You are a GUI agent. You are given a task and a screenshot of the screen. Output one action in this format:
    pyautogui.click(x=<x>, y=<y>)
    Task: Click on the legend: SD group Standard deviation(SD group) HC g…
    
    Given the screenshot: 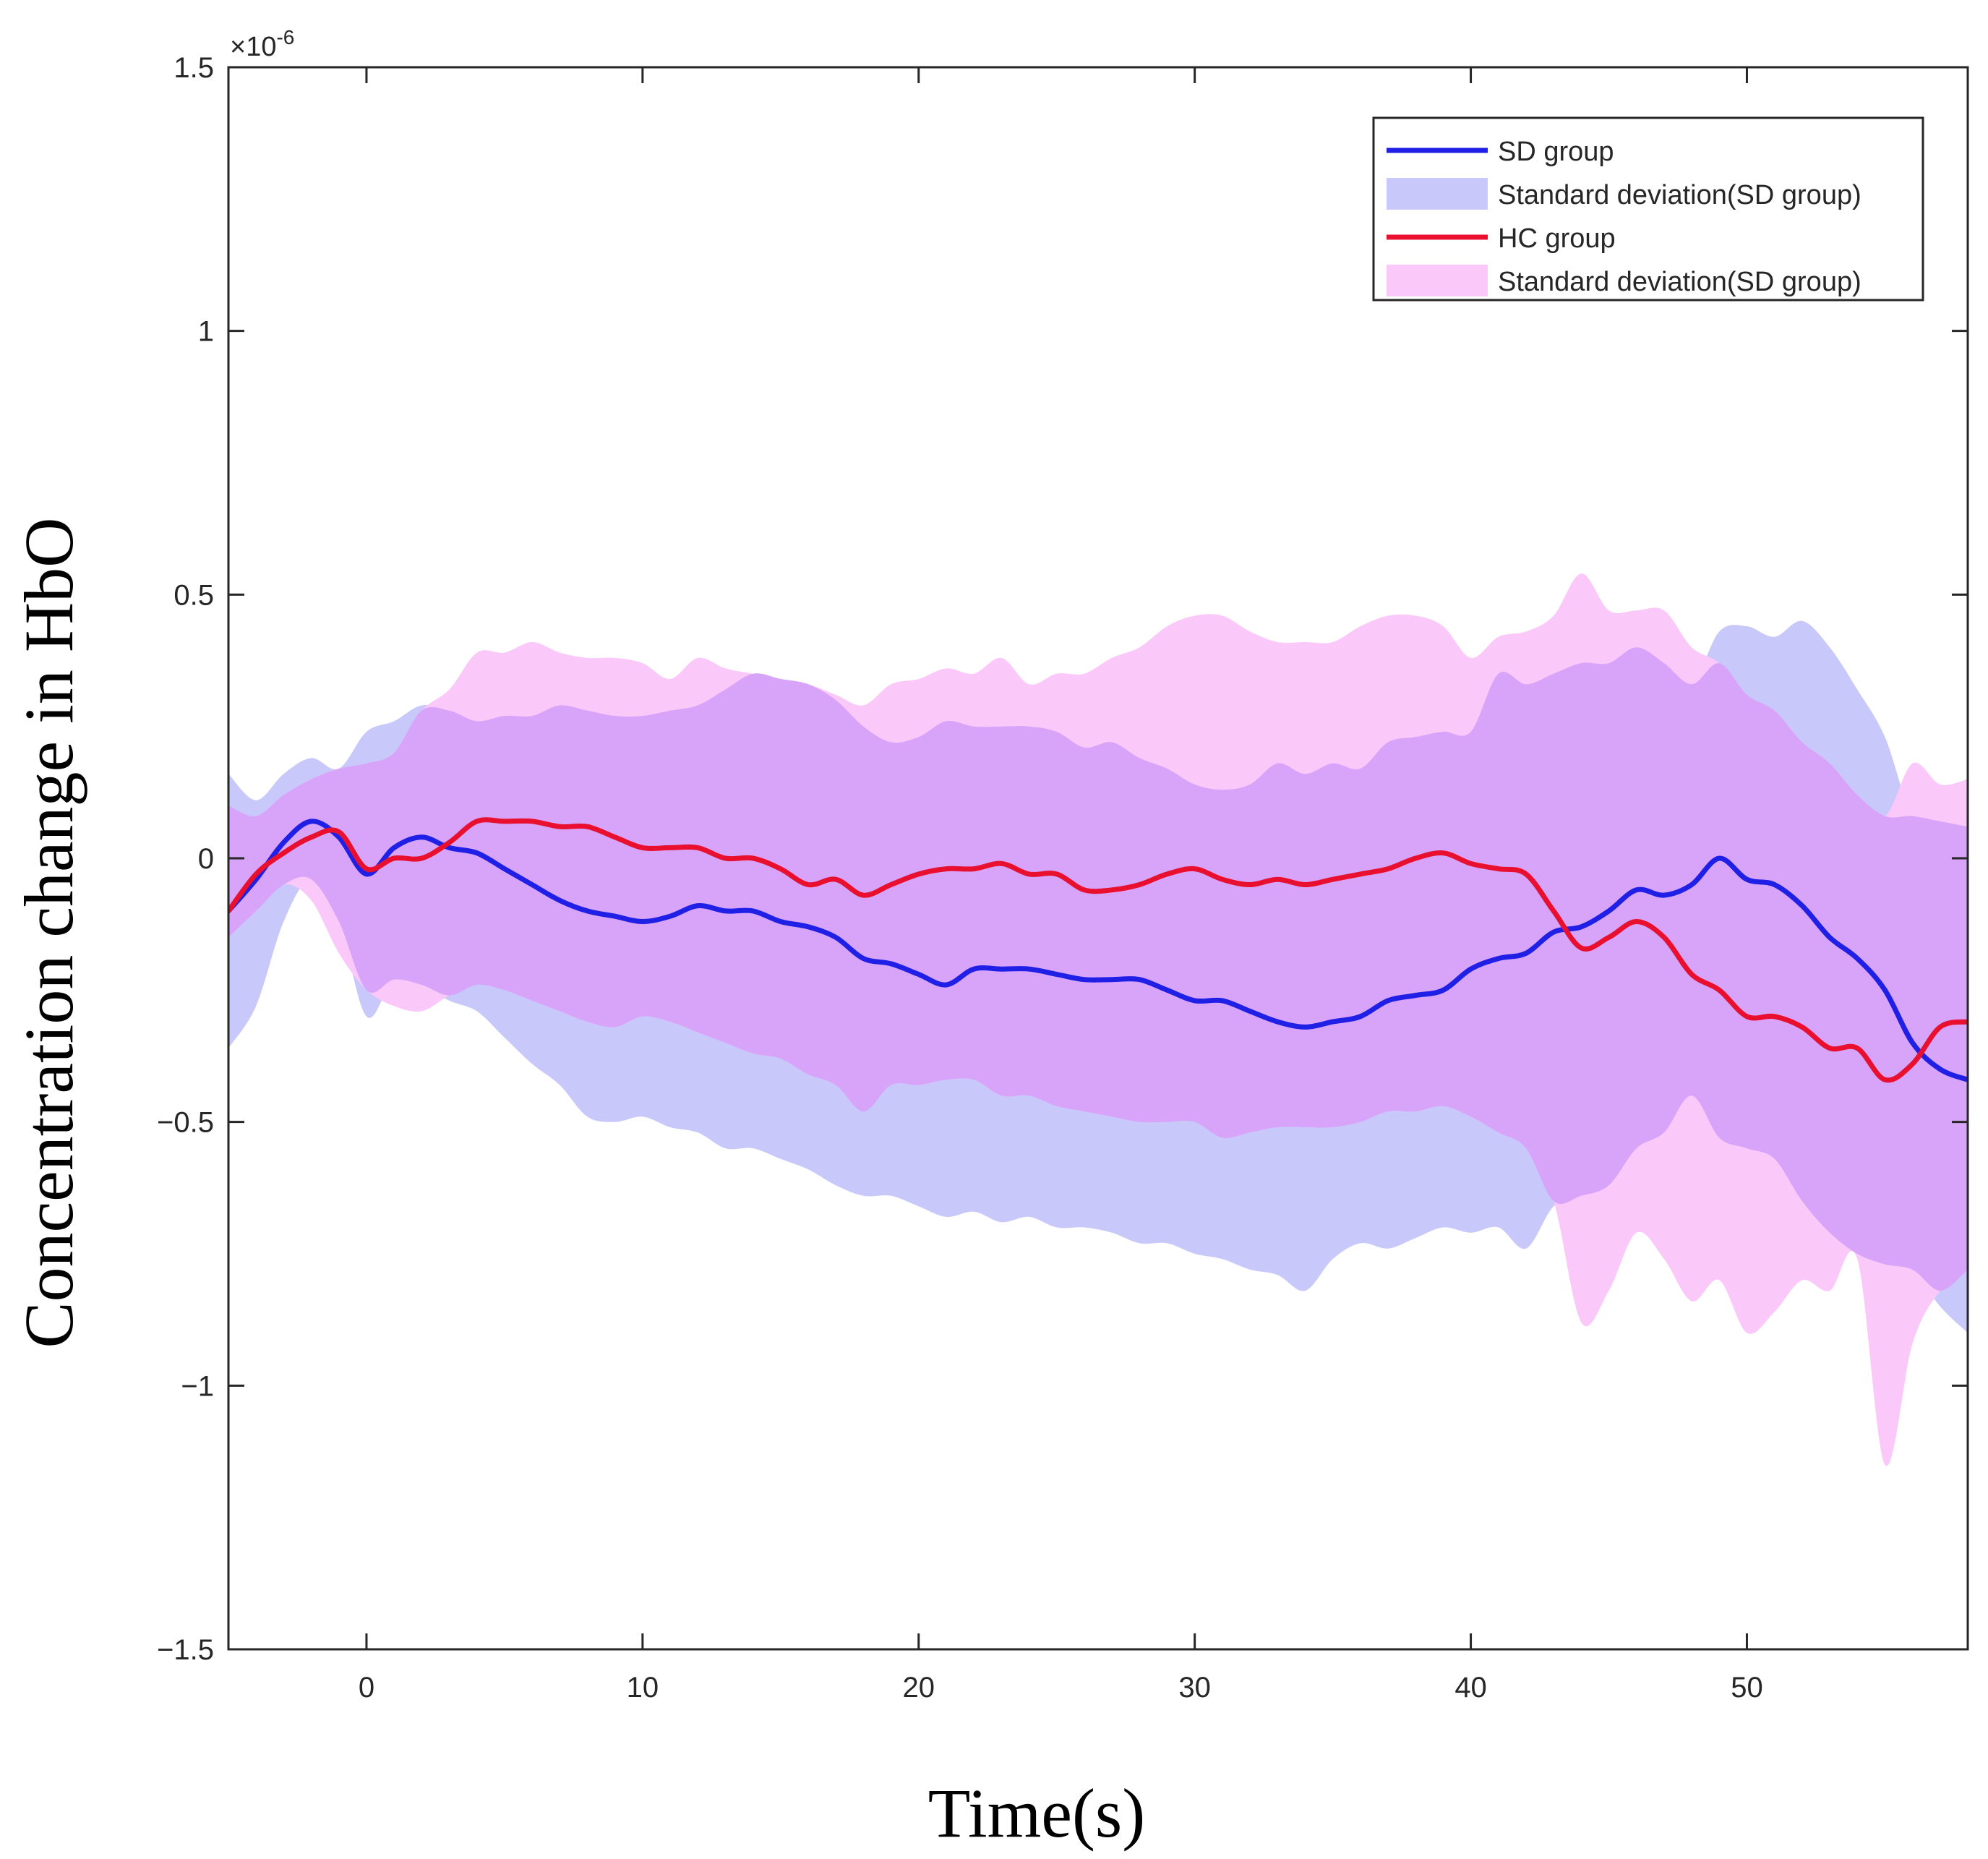 What is the action you would take?
    pyautogui.click(x=1648, y=209)
    